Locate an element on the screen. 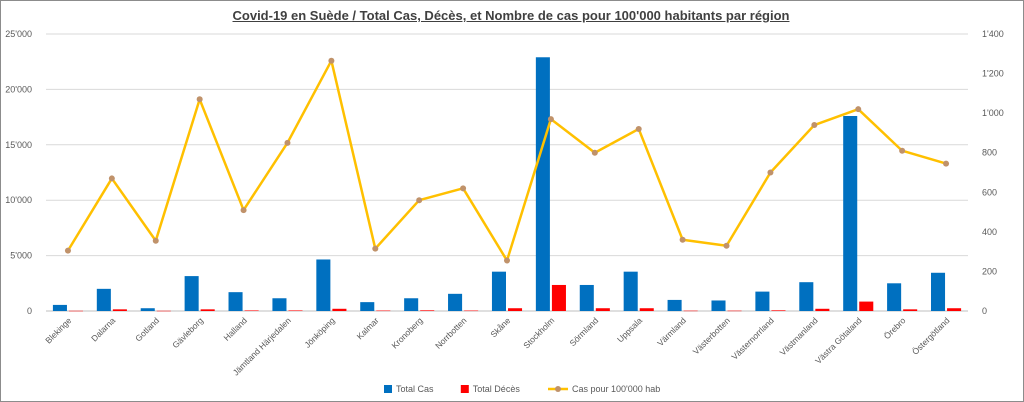 The width and height of the screenshot is (1024, 402). y-right-tick-label: 0 is located at coordinates (984, 311).